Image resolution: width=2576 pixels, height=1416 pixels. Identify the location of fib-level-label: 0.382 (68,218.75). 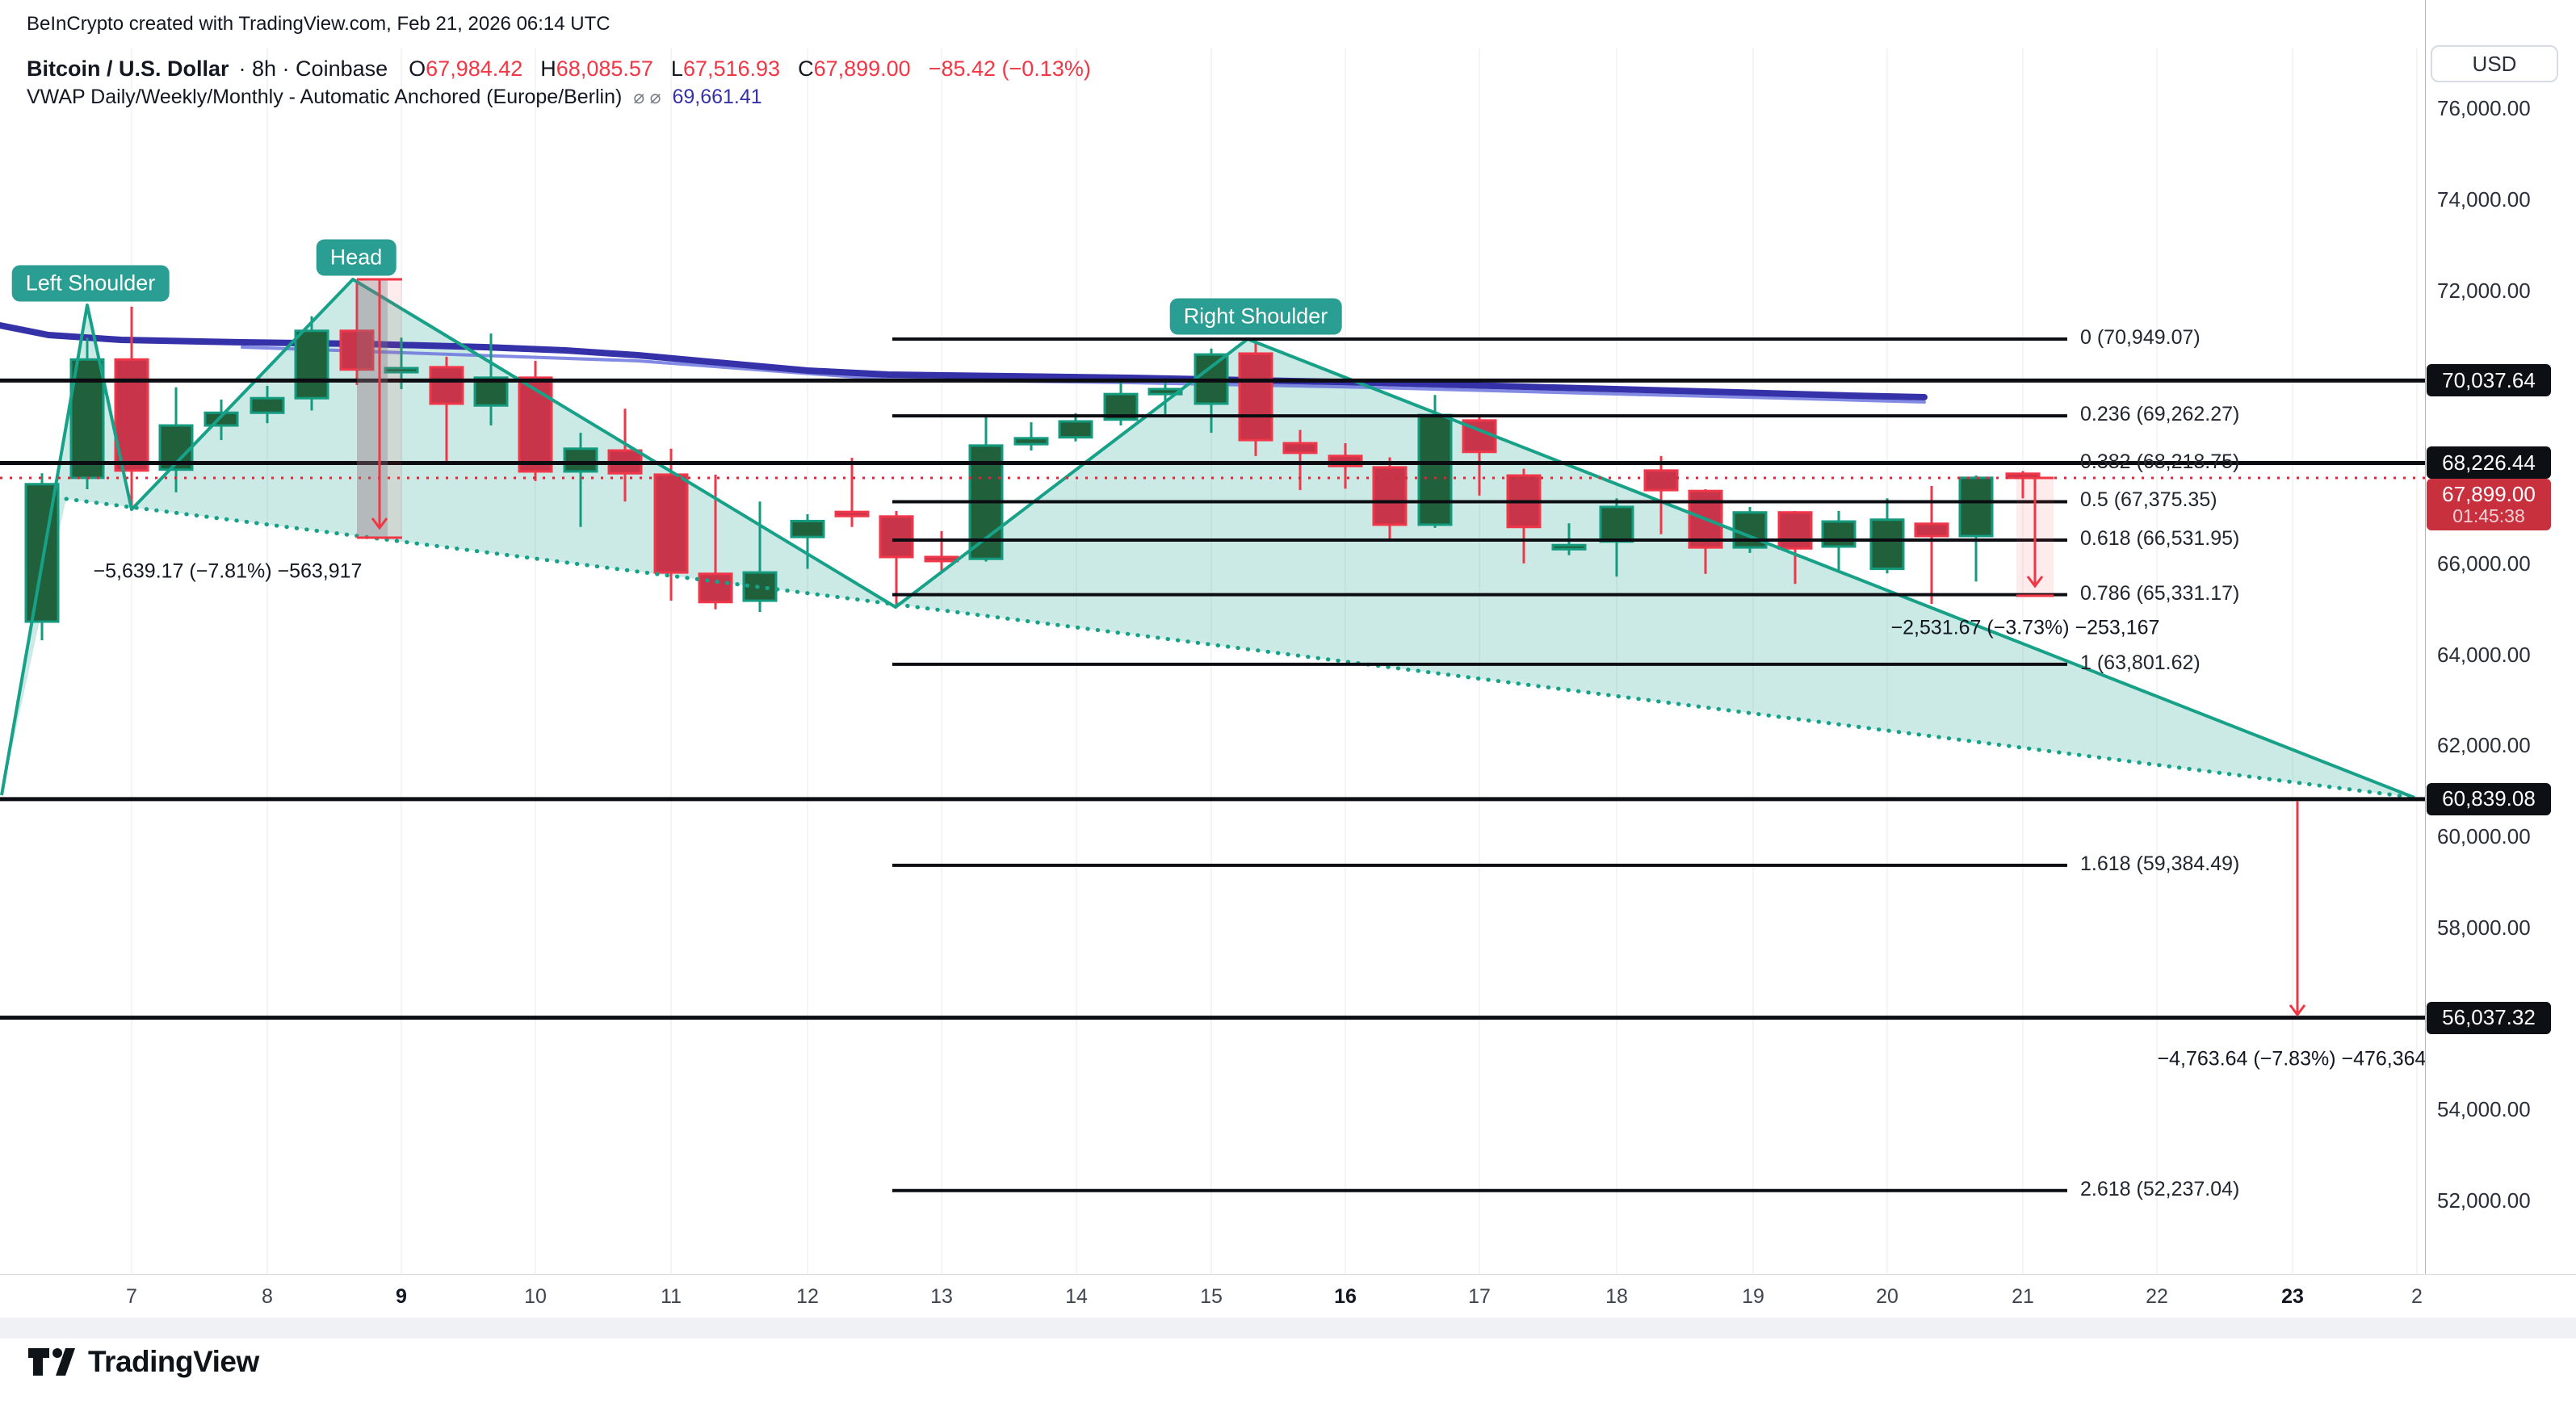
(2160, 461).